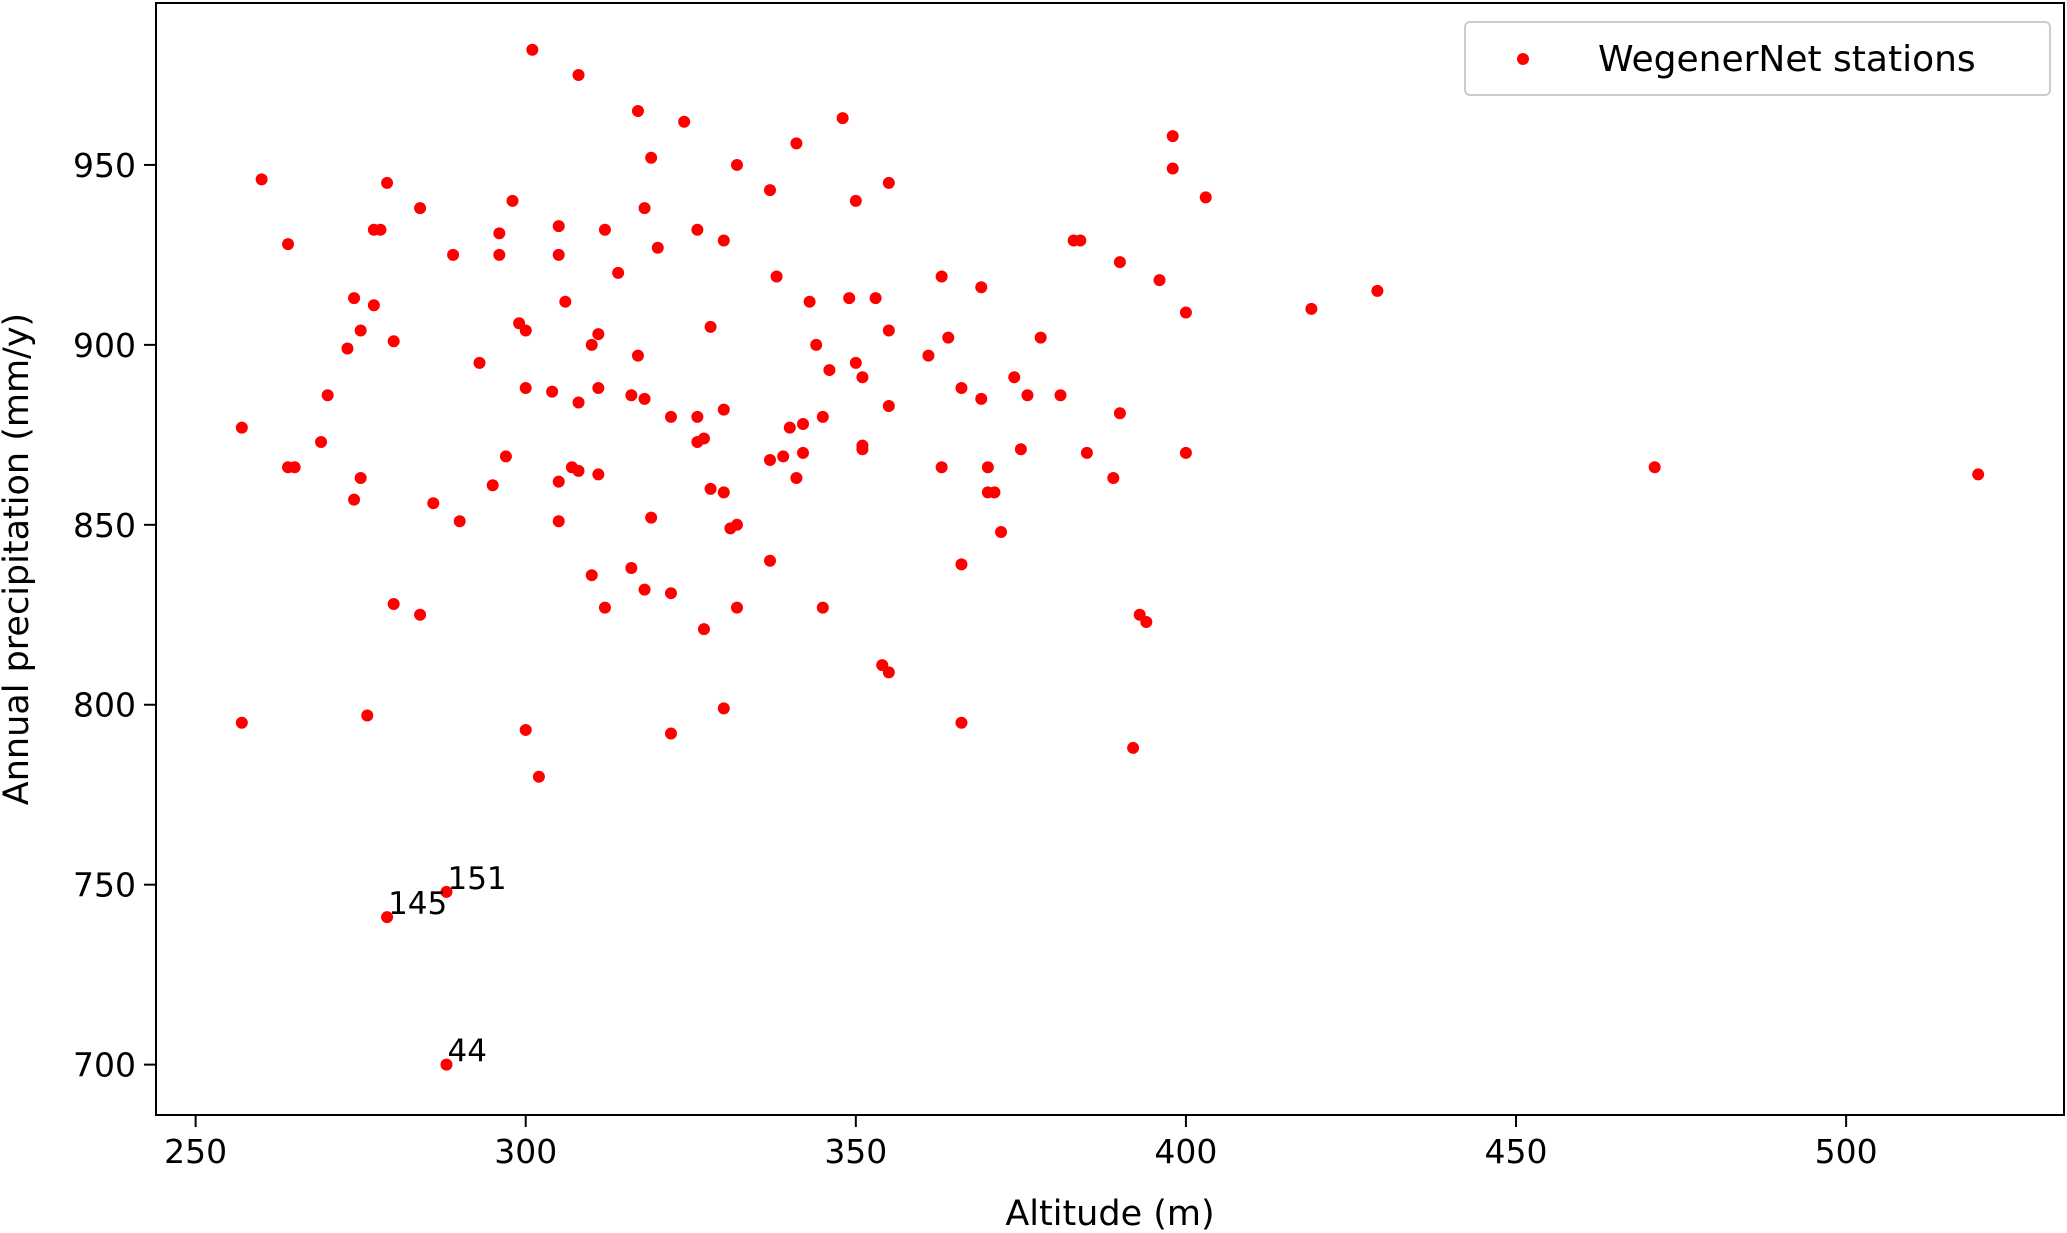  Describe the element at coordinates (104, 705) in the screenshot. I see `y-tick-label: 800` at that location.